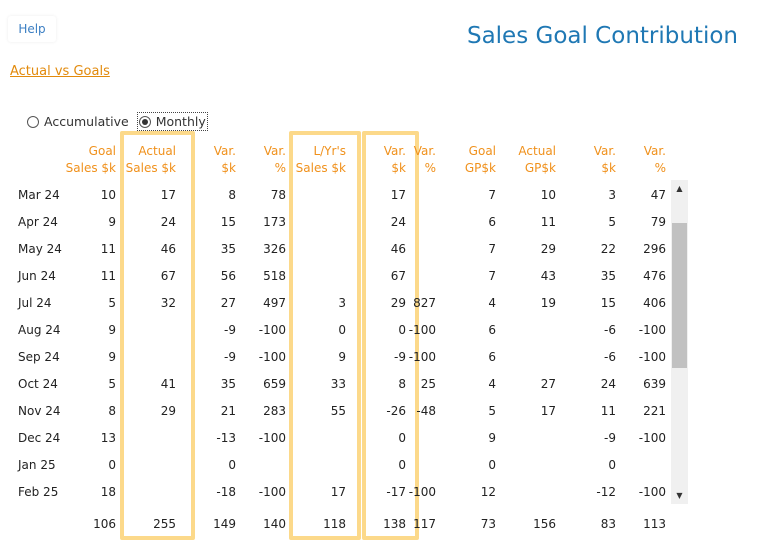 The height and width of the screenshot is (541, 764). I want to click on cell-var-k: 21, so click(228, 411).